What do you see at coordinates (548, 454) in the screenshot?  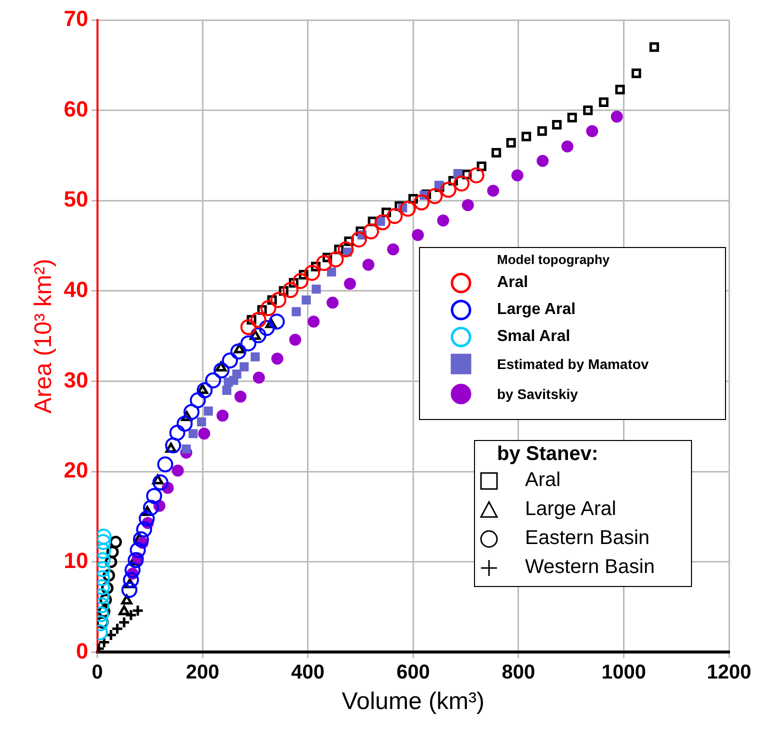 I see `annotation: by Stanev:` at bounding box center [548, 454].